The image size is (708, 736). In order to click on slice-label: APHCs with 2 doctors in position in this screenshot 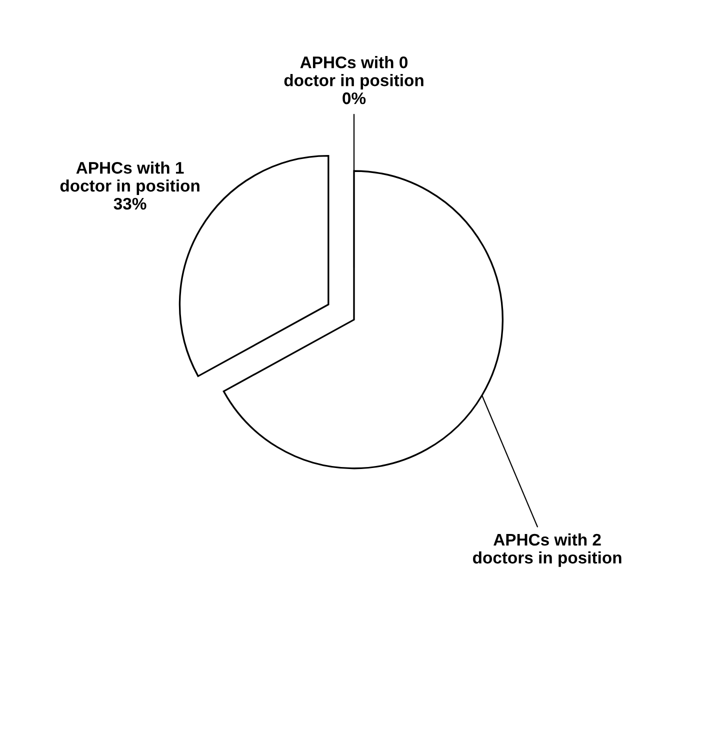, I will do `click(547, 550)`.